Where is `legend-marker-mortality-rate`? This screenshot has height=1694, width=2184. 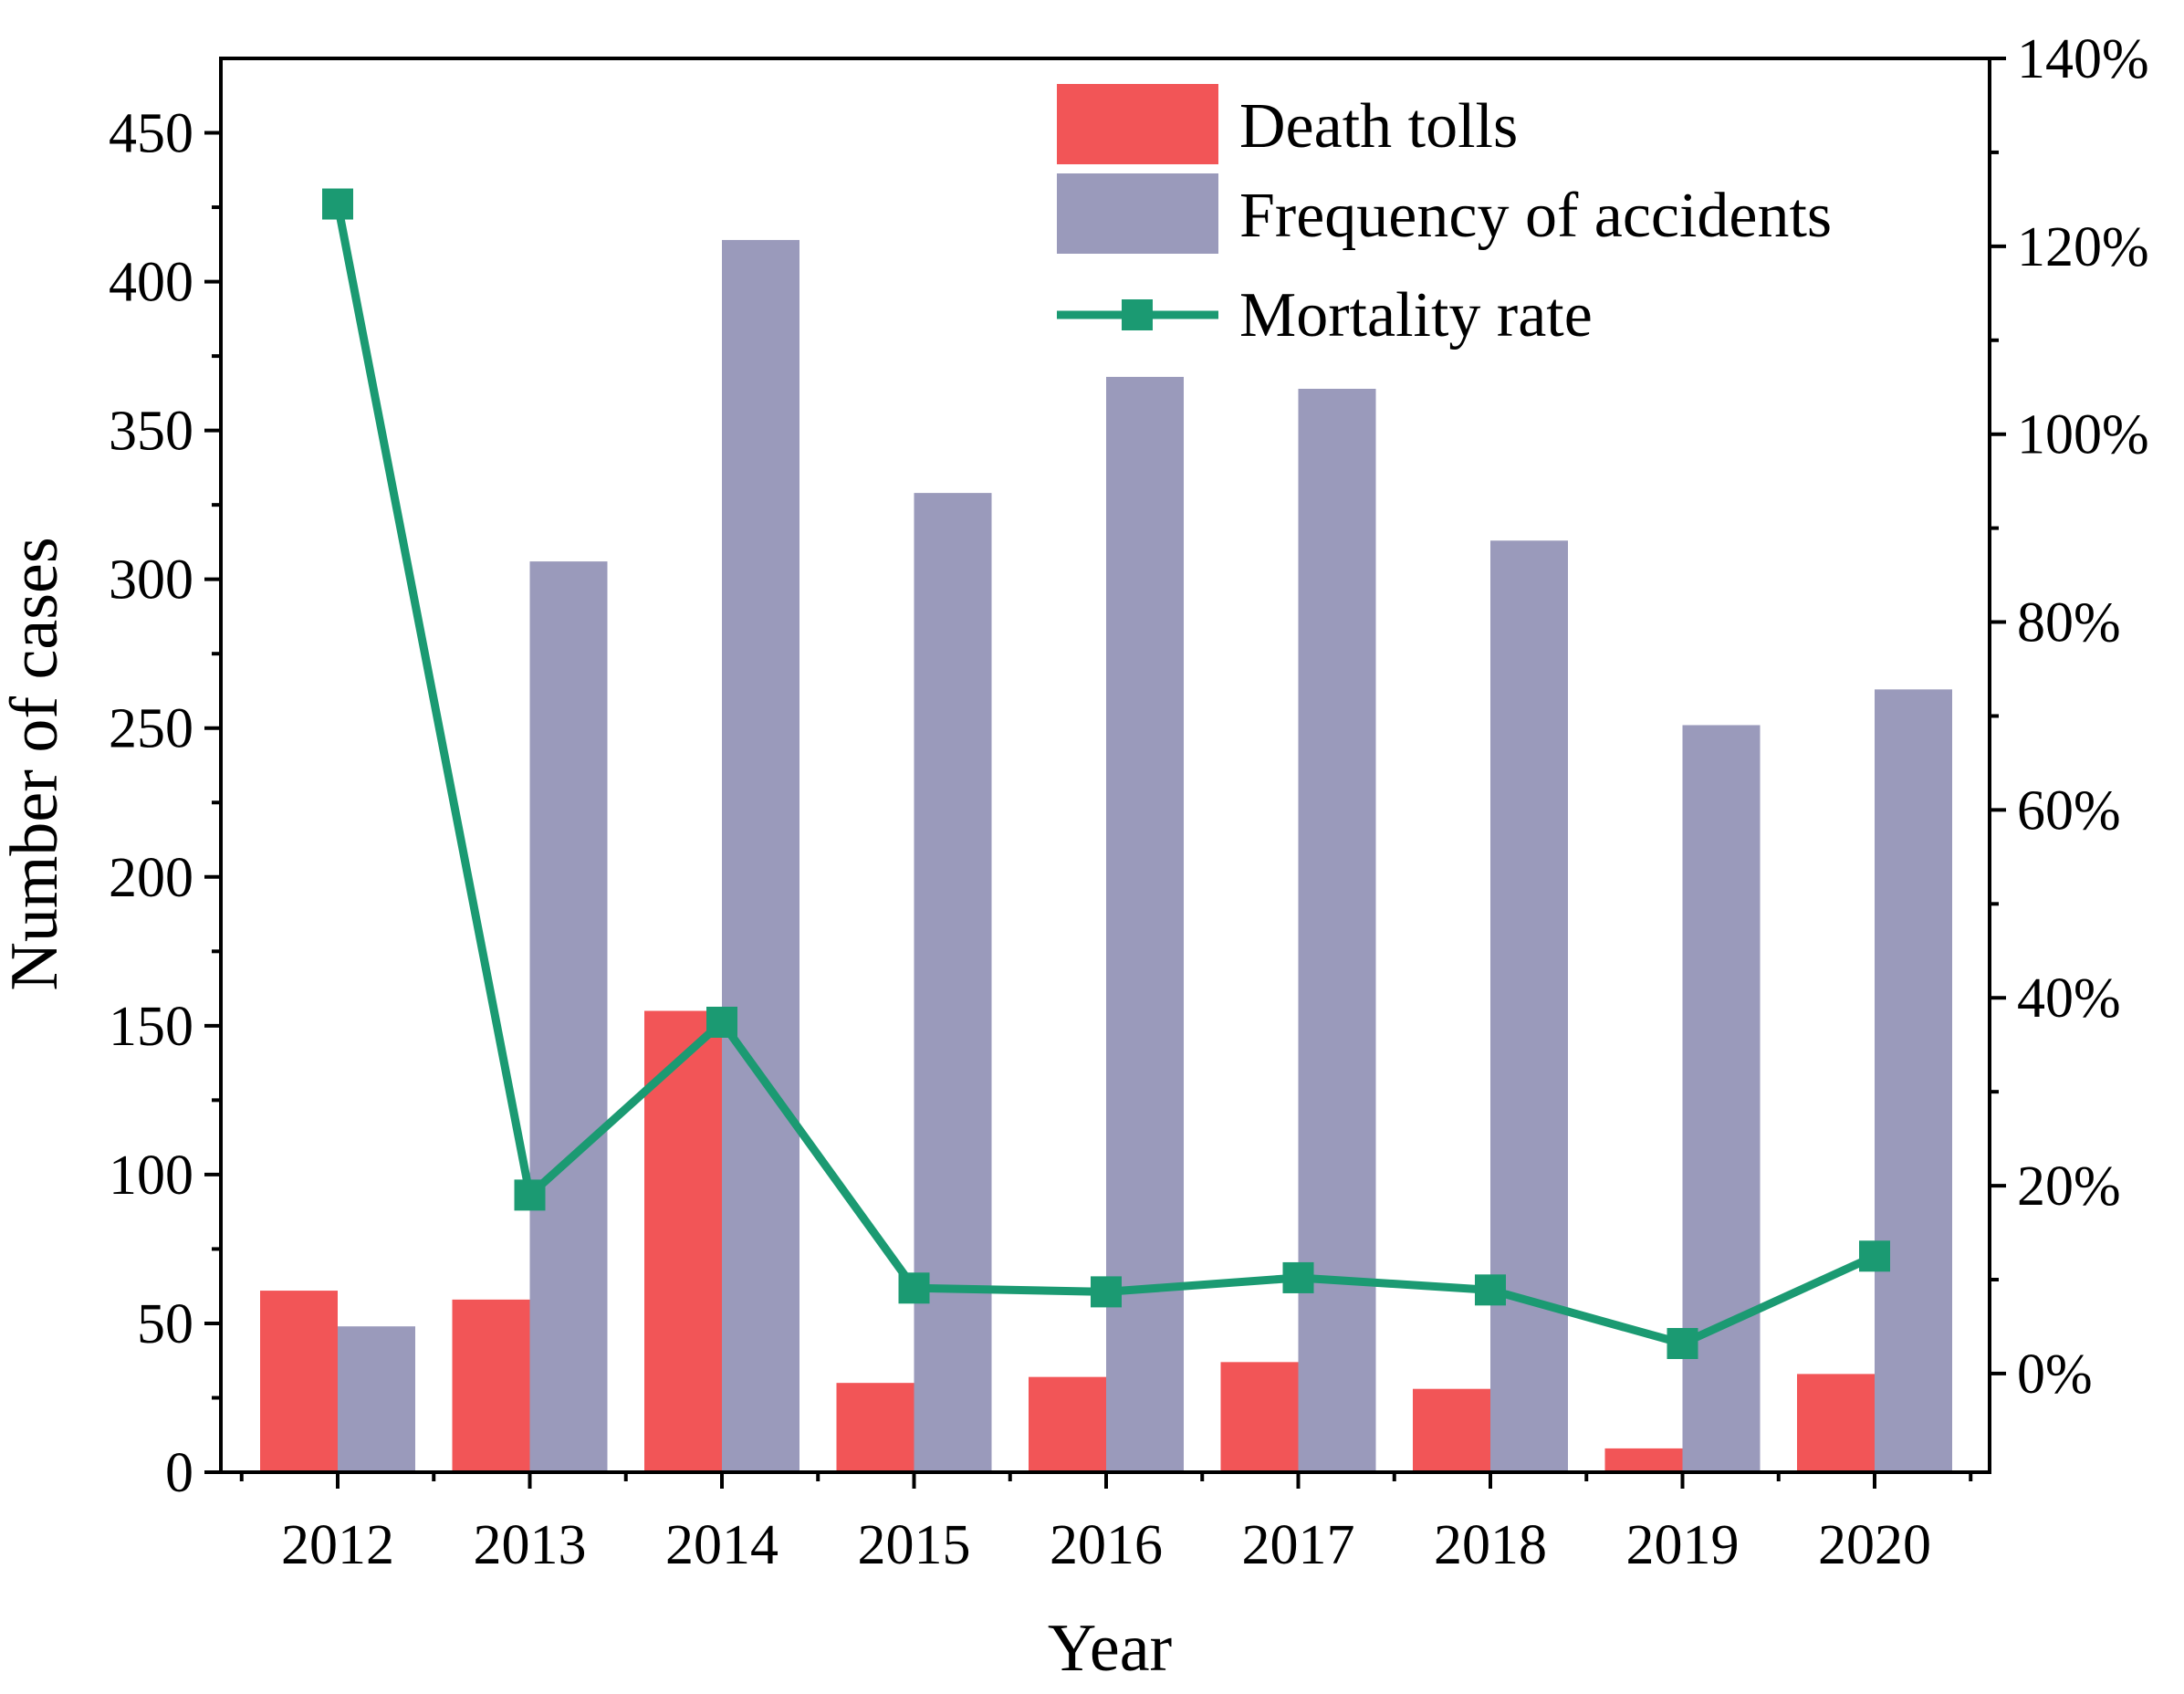 legend-marker-mortality-rate is located at coordinates (1137, 314).